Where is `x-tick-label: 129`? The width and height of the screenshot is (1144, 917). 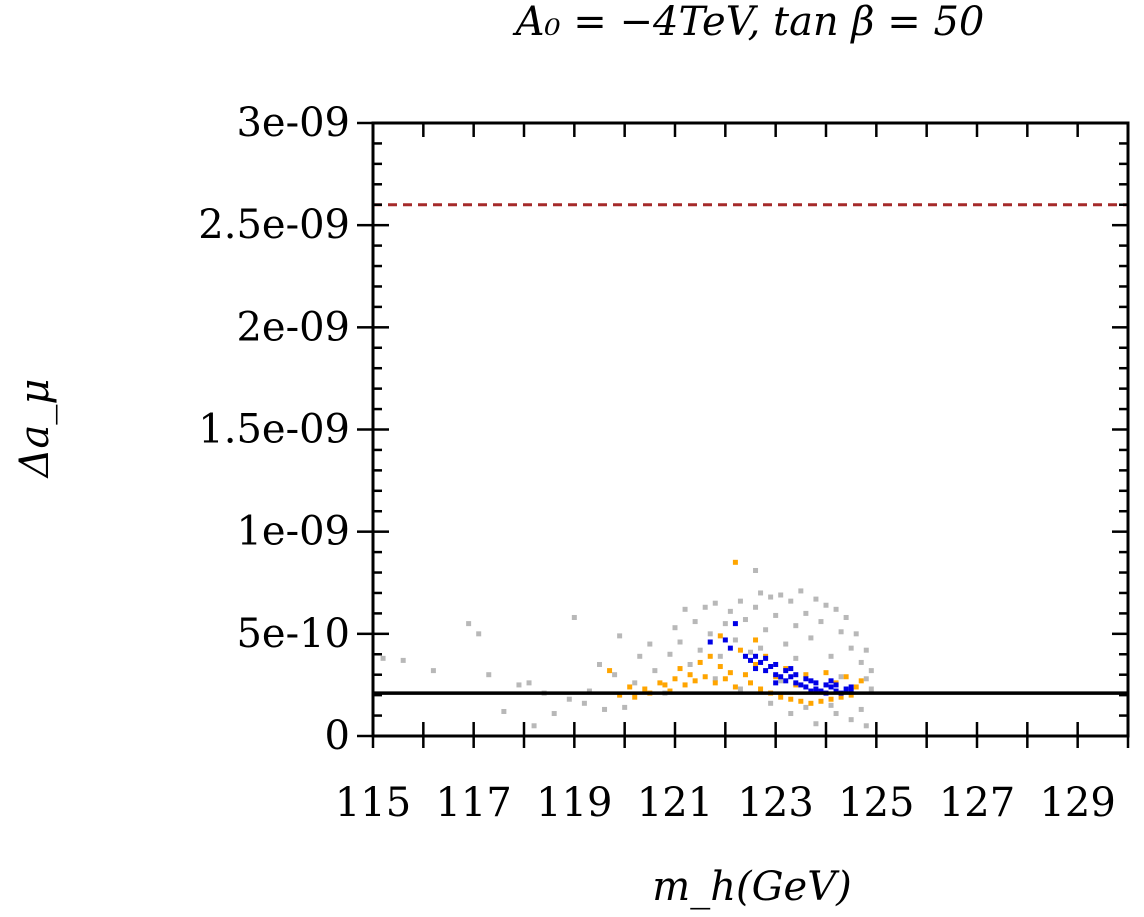
x-tick-label: 129 is located at coordinates (1077, 803).